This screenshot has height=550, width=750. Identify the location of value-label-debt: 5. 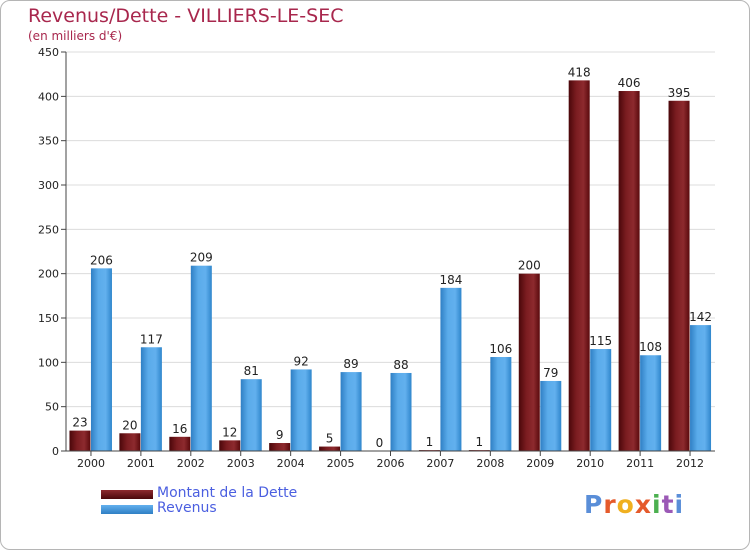
(330, 439).